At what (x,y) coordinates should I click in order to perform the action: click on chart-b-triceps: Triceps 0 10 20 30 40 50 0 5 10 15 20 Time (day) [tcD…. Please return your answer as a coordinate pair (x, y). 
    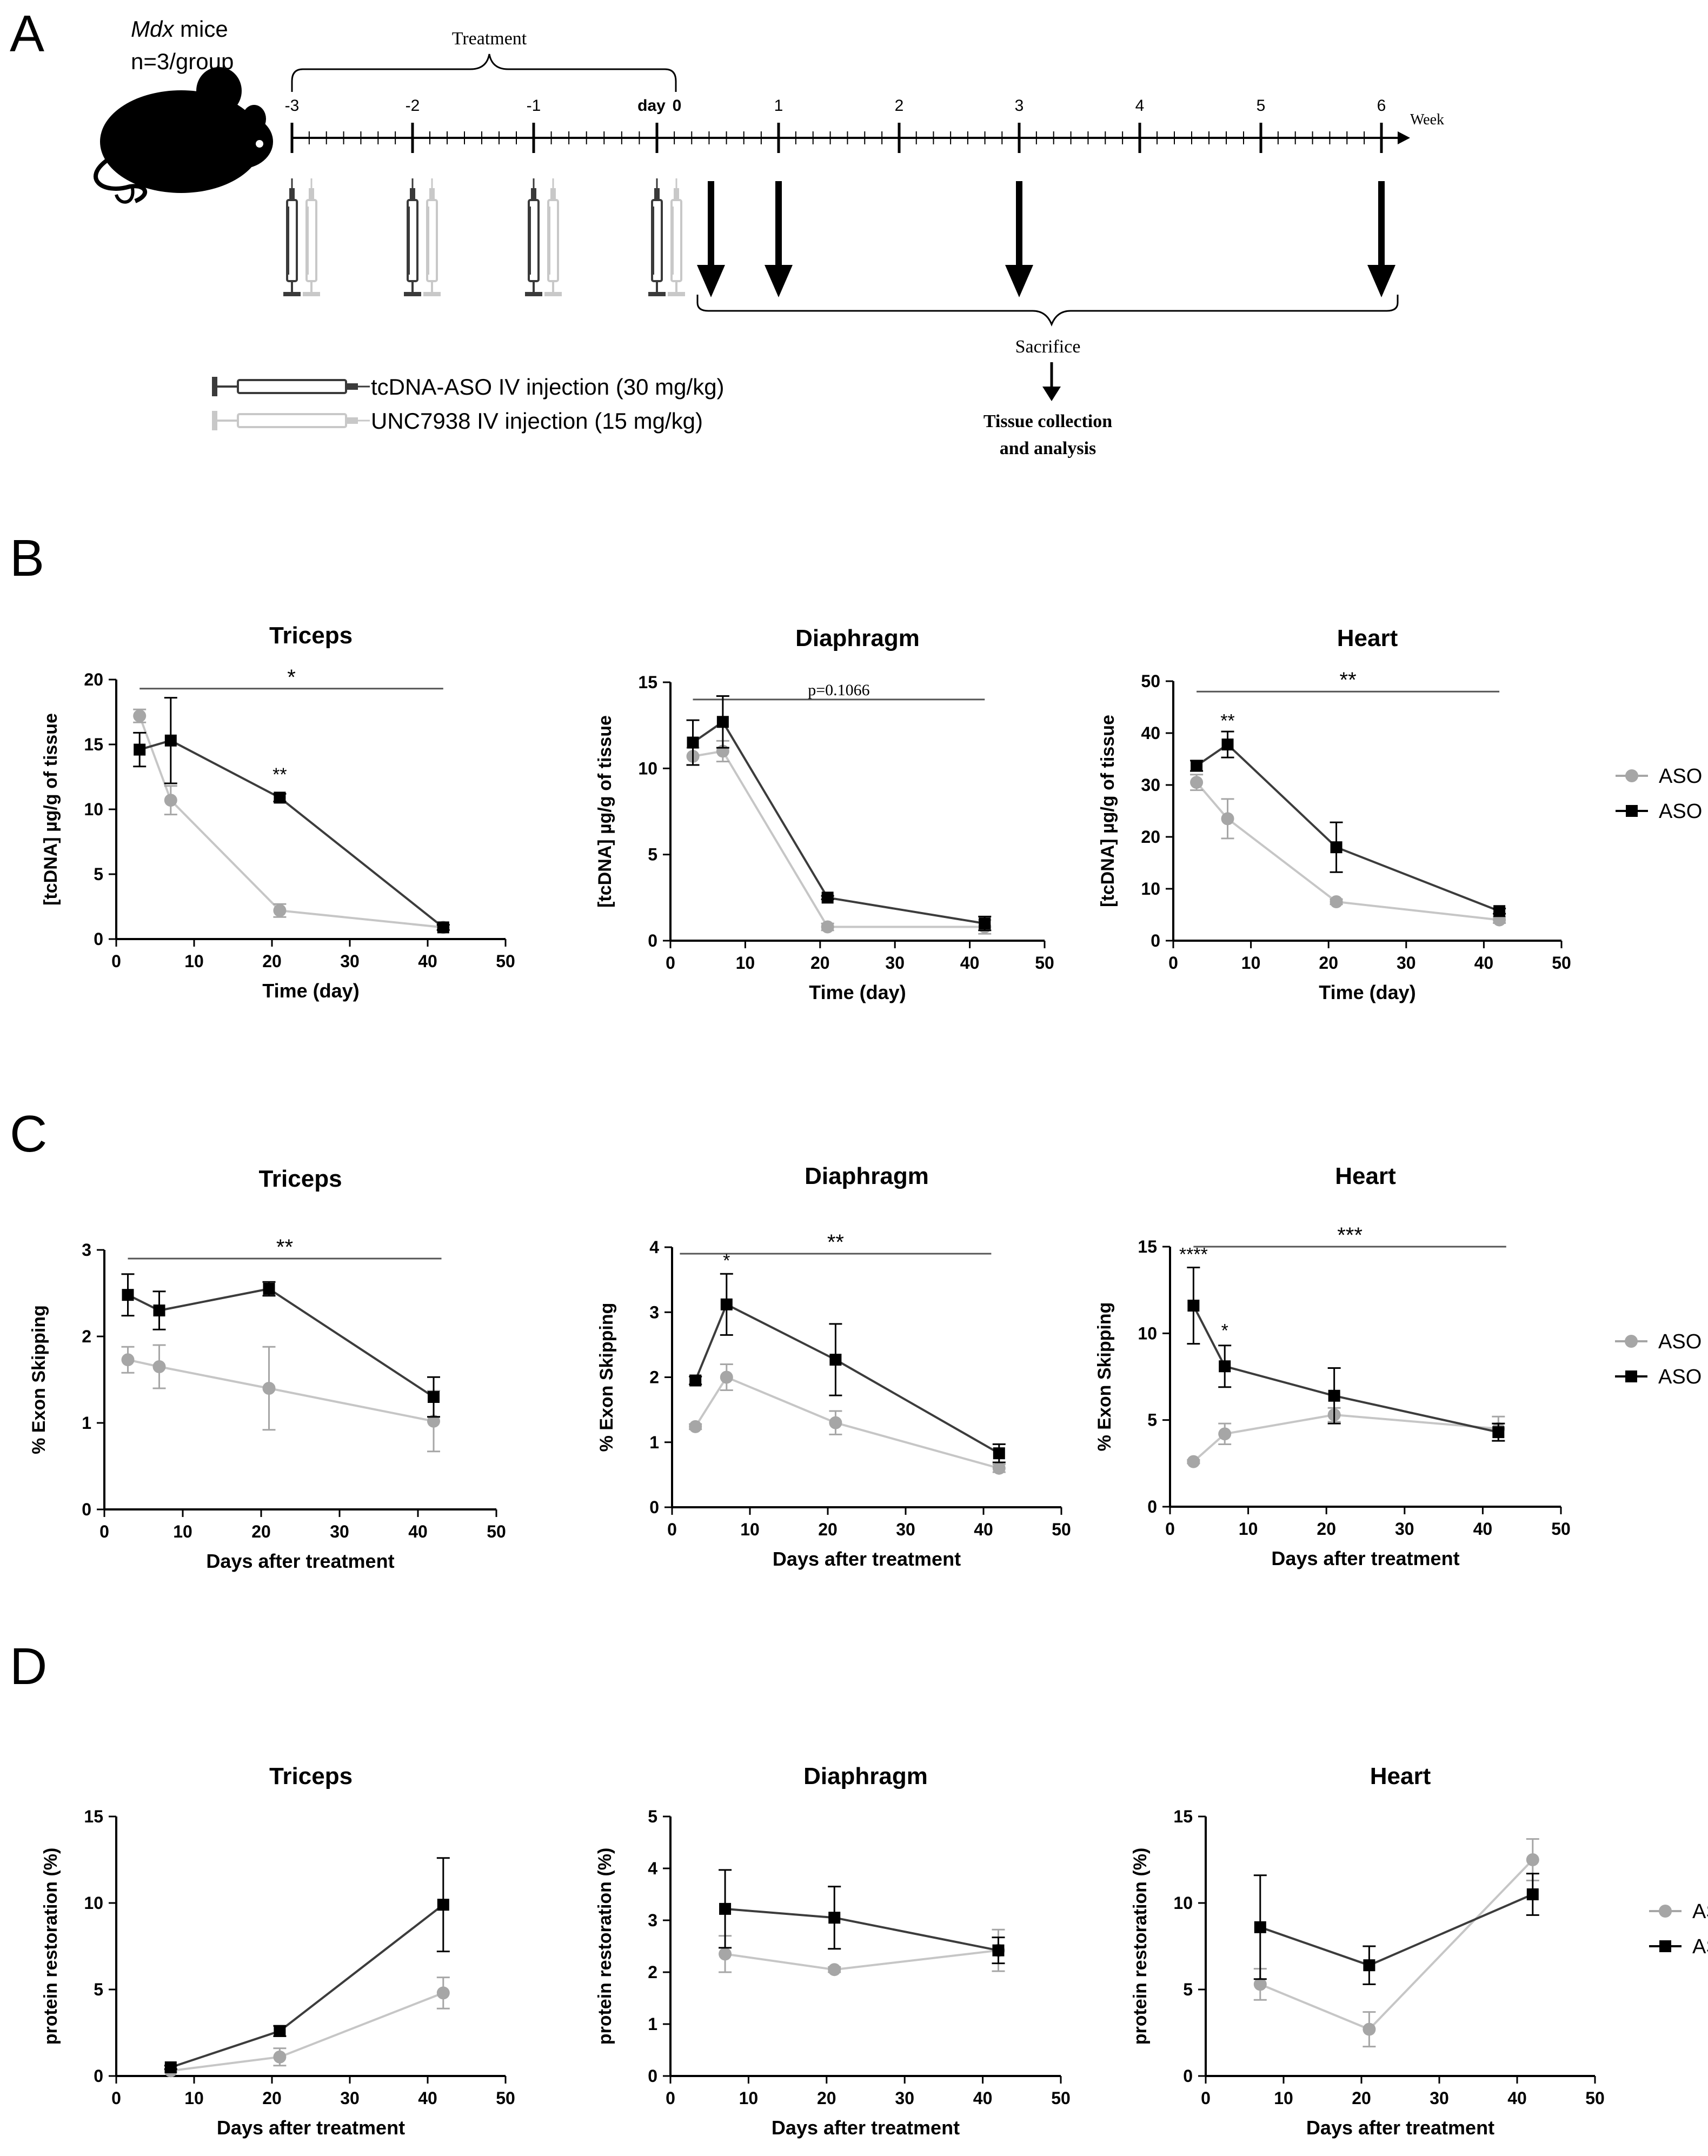
    Looking at the image, I should click on (278, 812).